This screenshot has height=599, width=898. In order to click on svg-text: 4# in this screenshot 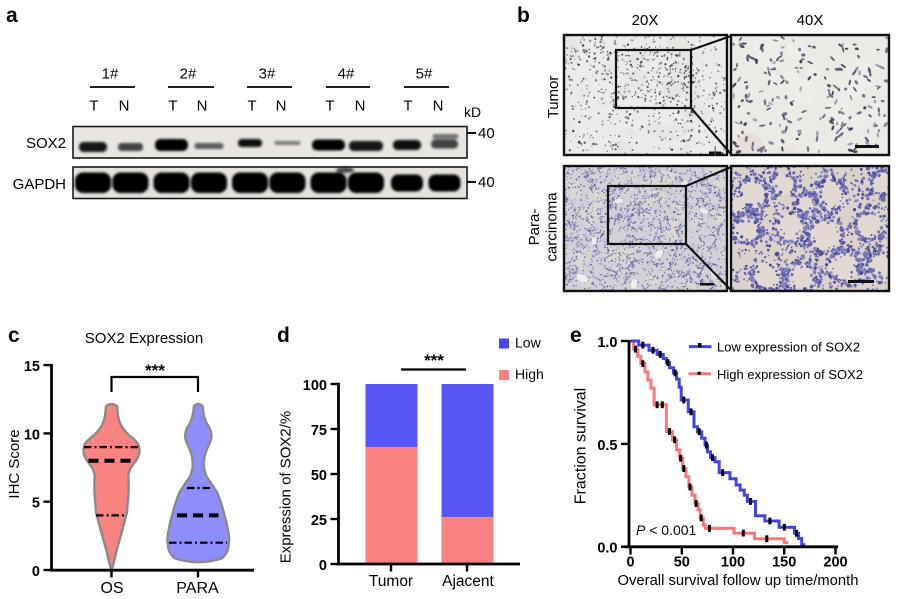, I will do `click(346, 74)`.